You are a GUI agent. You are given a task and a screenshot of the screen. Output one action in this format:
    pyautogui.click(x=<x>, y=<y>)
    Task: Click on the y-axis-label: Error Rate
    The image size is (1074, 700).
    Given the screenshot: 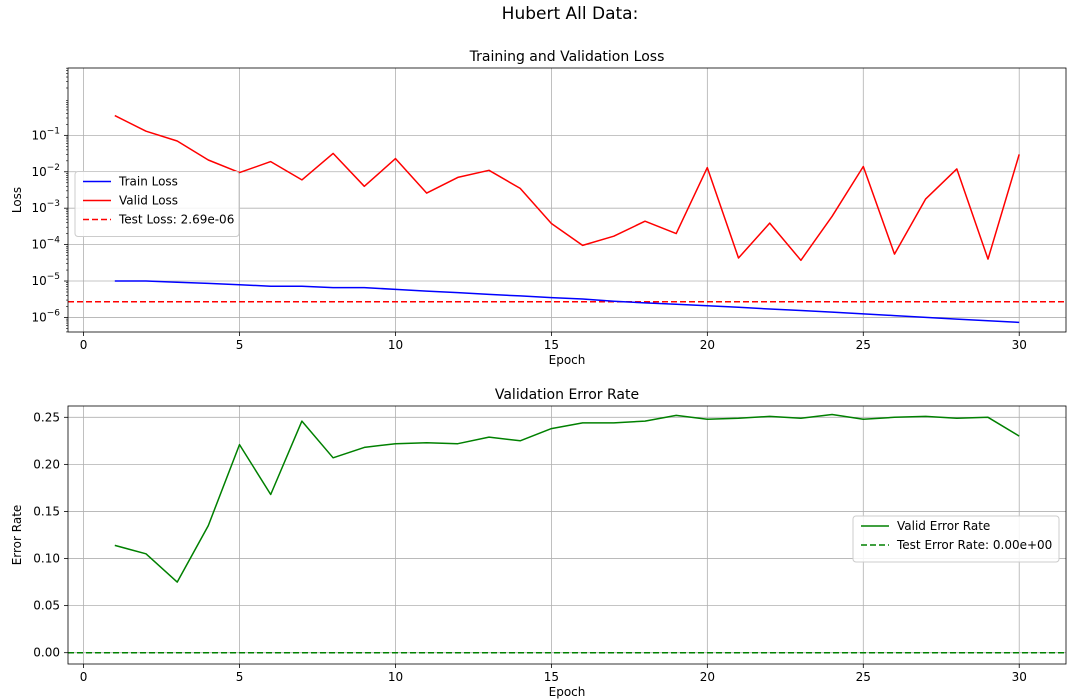 What is the action you would take?
    pyautogui.click(x=17, y=535)
    